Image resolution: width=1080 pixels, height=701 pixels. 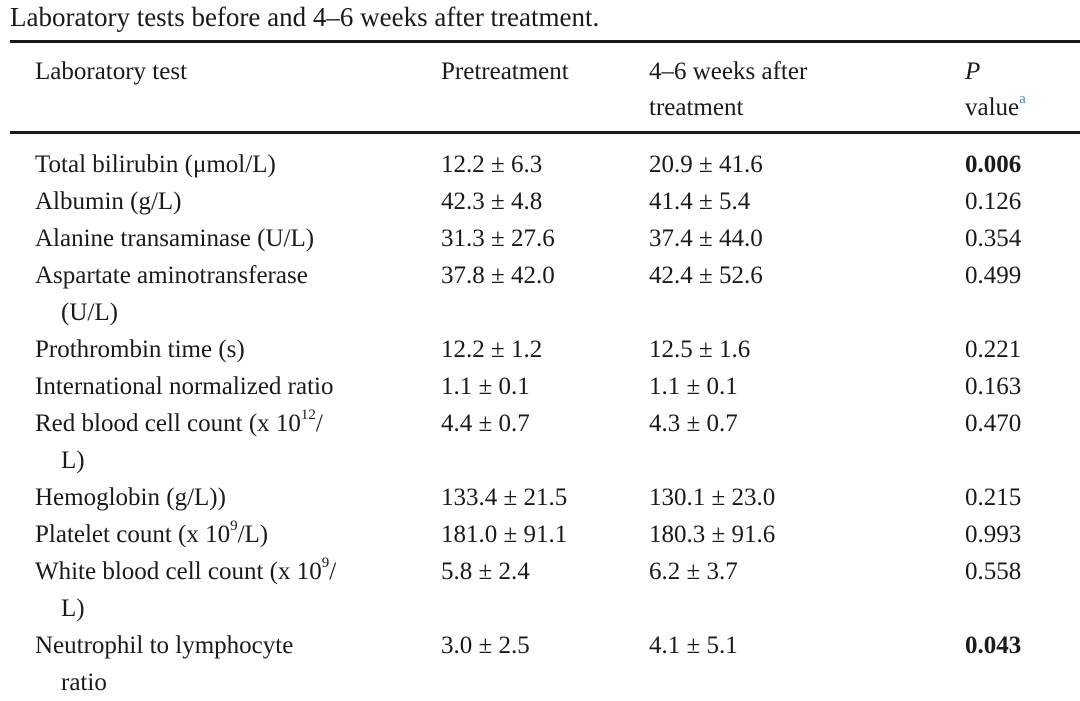 I want to click on header-p-symbol: P, so click(x=973, y=71).